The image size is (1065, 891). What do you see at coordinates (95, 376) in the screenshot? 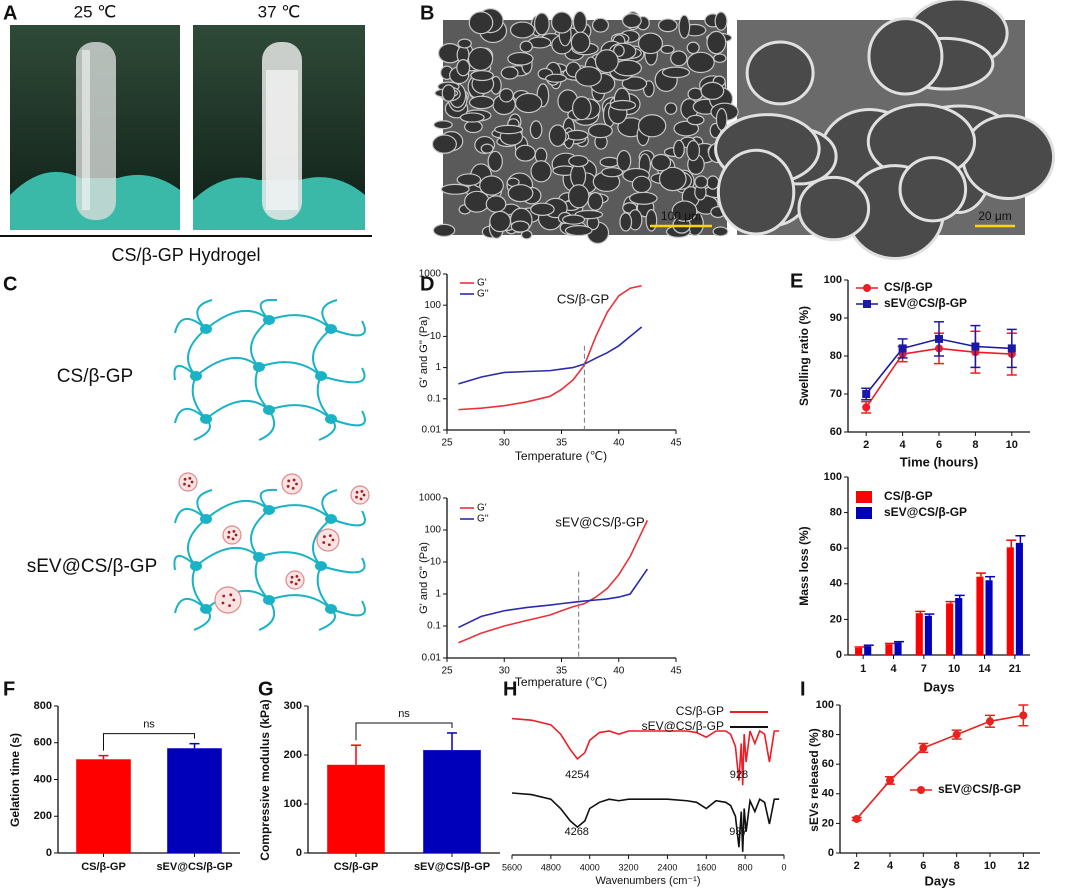
I see `diagram-label: CS/β-GP` at bounding box center [95, 376].